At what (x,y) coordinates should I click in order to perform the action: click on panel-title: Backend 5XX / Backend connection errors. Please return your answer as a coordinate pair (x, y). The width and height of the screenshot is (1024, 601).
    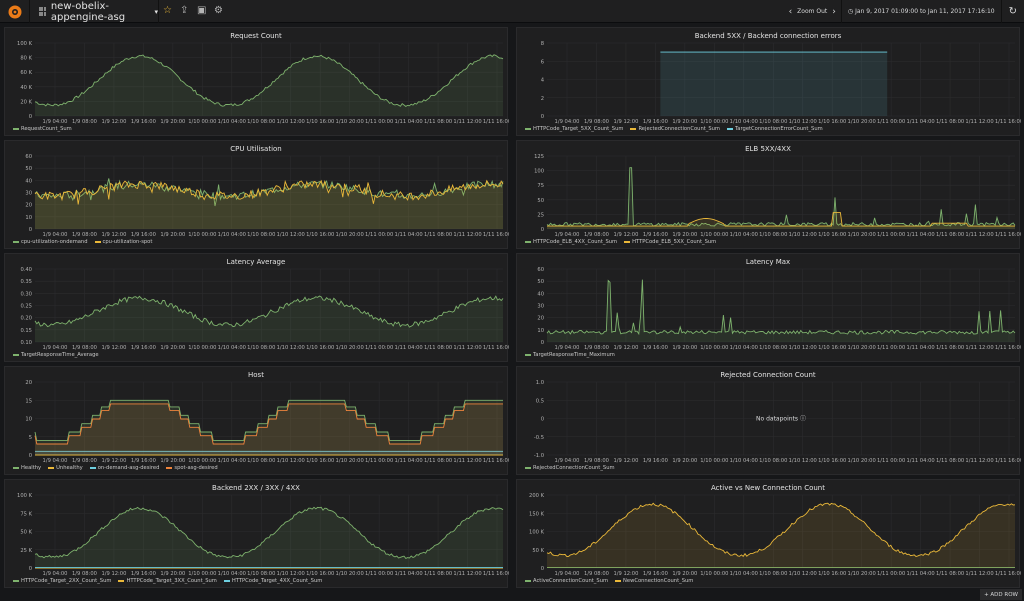
    Looking at the image, I should click on (768, 36).